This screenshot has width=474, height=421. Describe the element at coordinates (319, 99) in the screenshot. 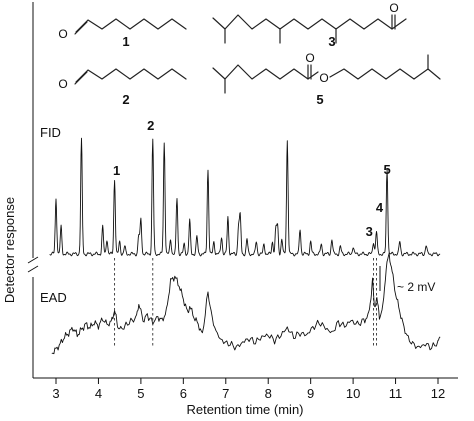

I see `compound-number: 5` at that location.